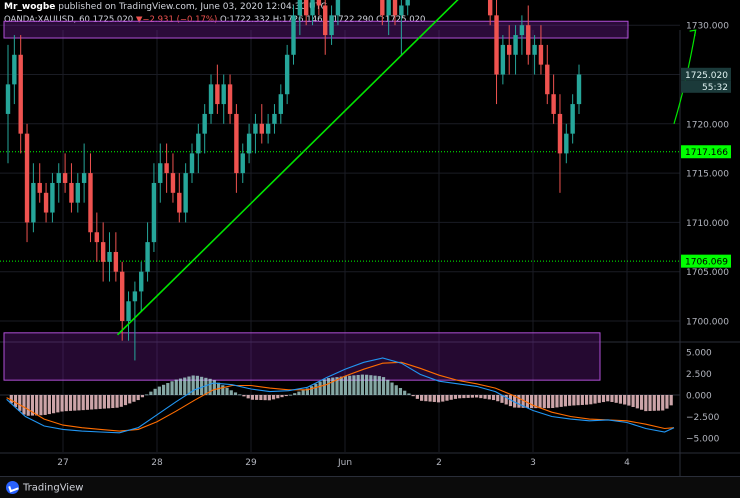  I want to click on last-price: 1725.020, so click(113, 20).